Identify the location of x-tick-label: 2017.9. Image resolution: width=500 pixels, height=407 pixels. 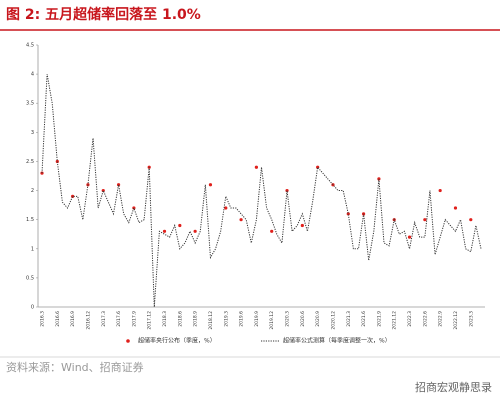
(134, 319).